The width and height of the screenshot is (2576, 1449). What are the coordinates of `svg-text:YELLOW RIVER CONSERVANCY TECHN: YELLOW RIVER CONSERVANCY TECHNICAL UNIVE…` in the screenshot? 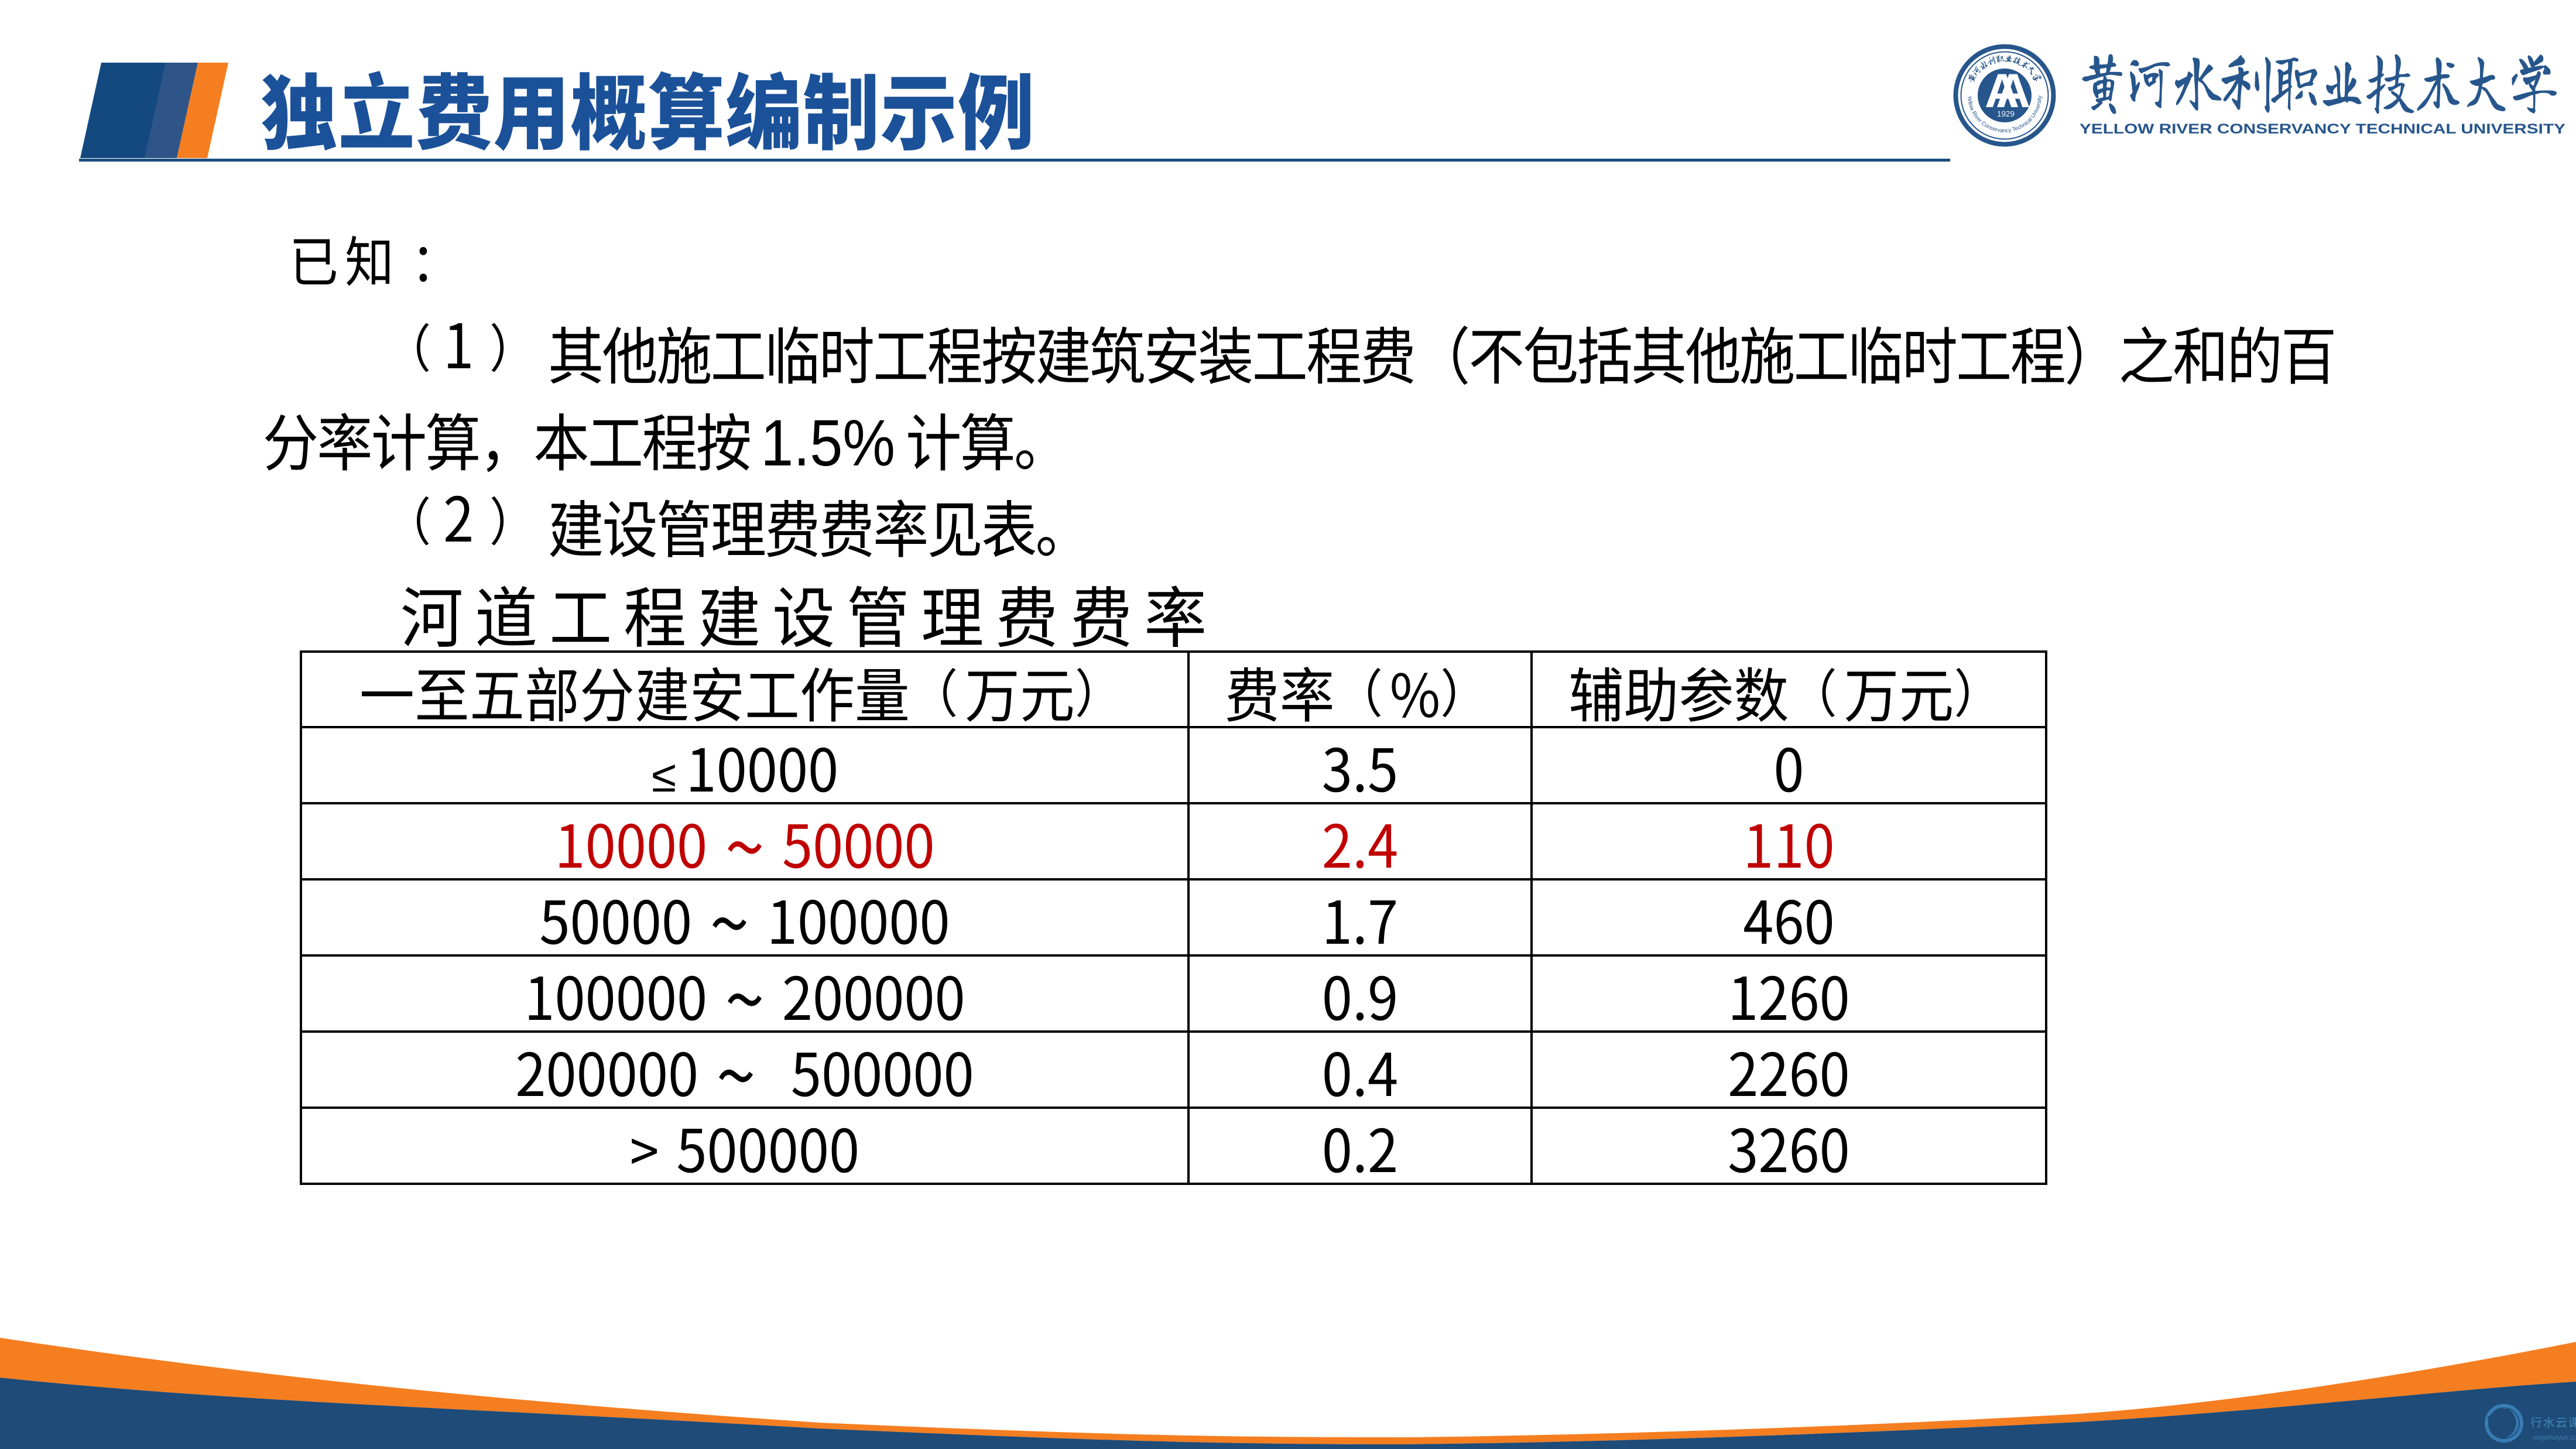 It's located at (2322, 129).